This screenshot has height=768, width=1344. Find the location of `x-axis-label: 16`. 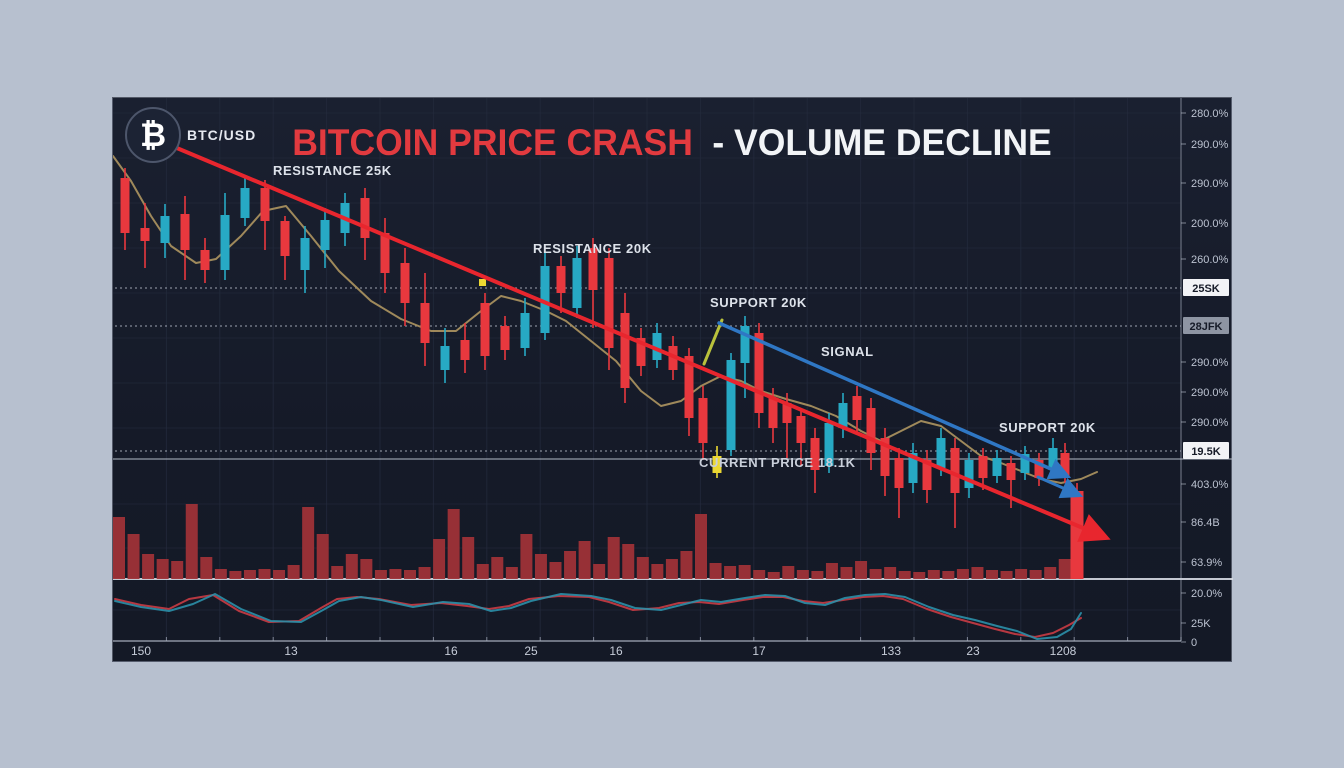

x-axis-label: 16 is located at coordinates (451, 651).